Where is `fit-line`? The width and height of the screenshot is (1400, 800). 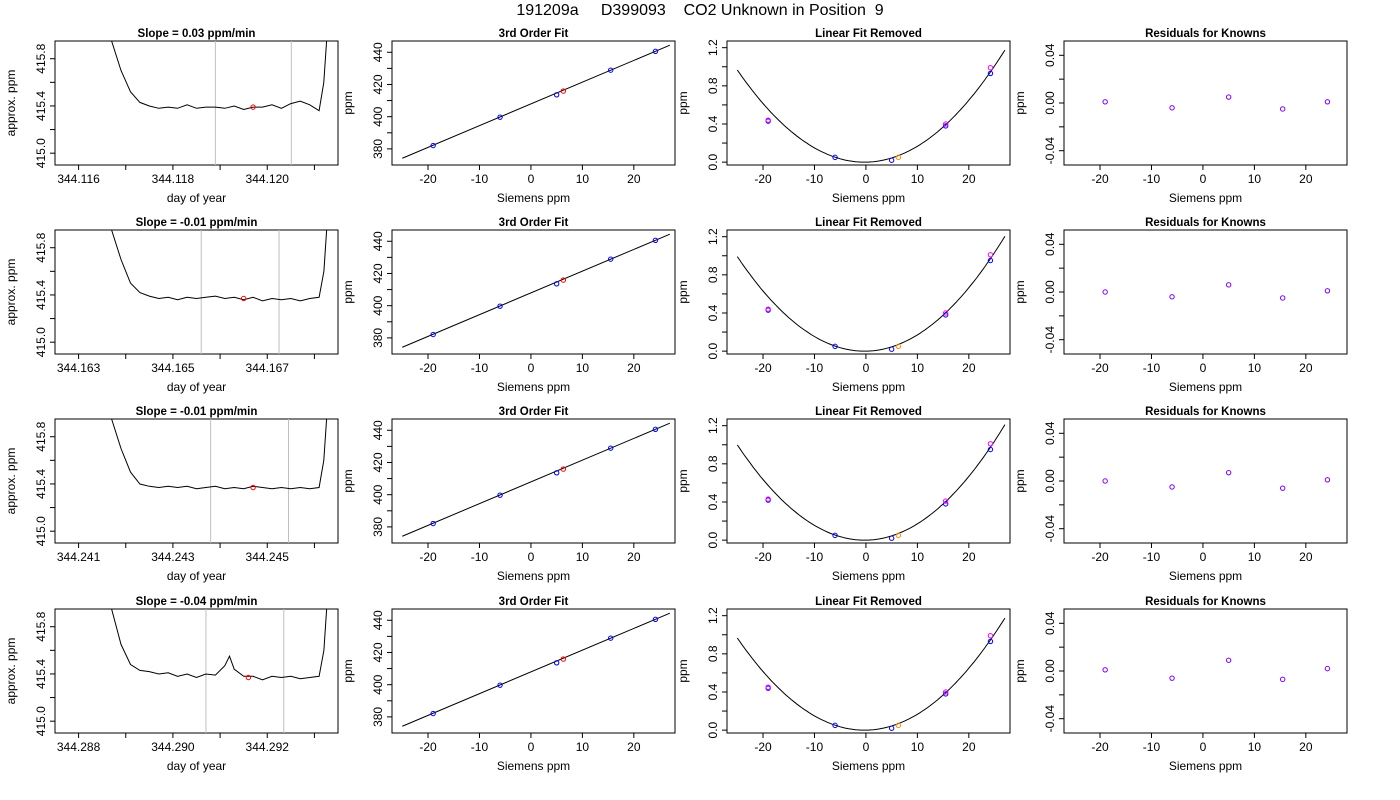 fit-line is located at coordinates (536, 290).